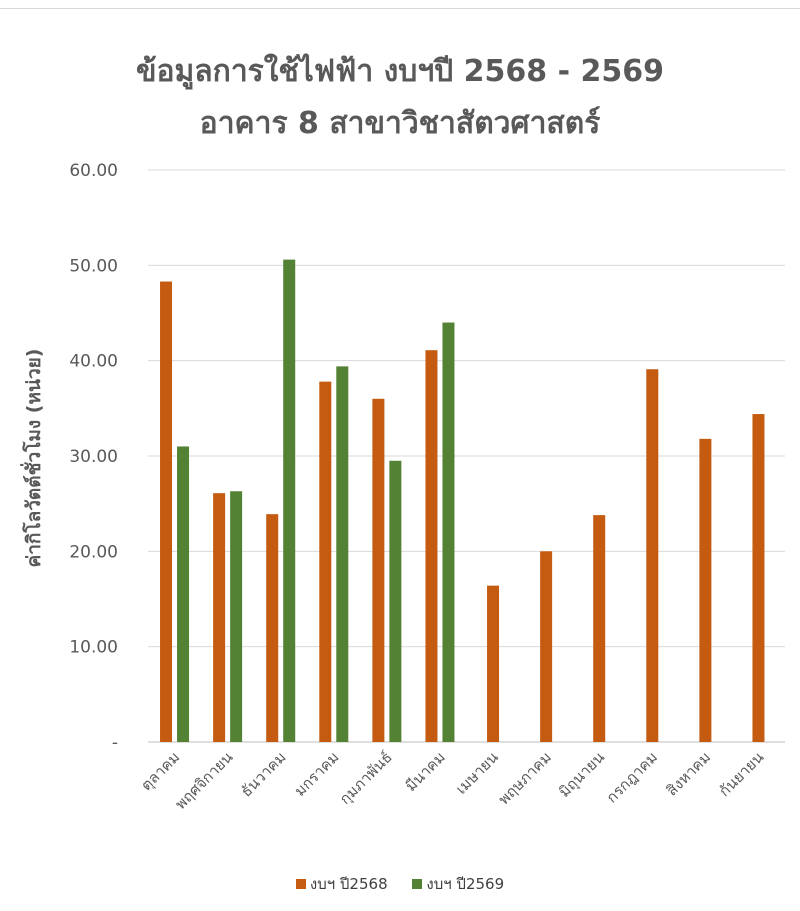 This screenshot has height=911, width=800. What do you see at coordinates (400, 123) in the screenshot?
I see `chart-title-line-2: อาคาร 8 สาขาวิชาสัตวศาสตร์` at bounding box center [400, 123].